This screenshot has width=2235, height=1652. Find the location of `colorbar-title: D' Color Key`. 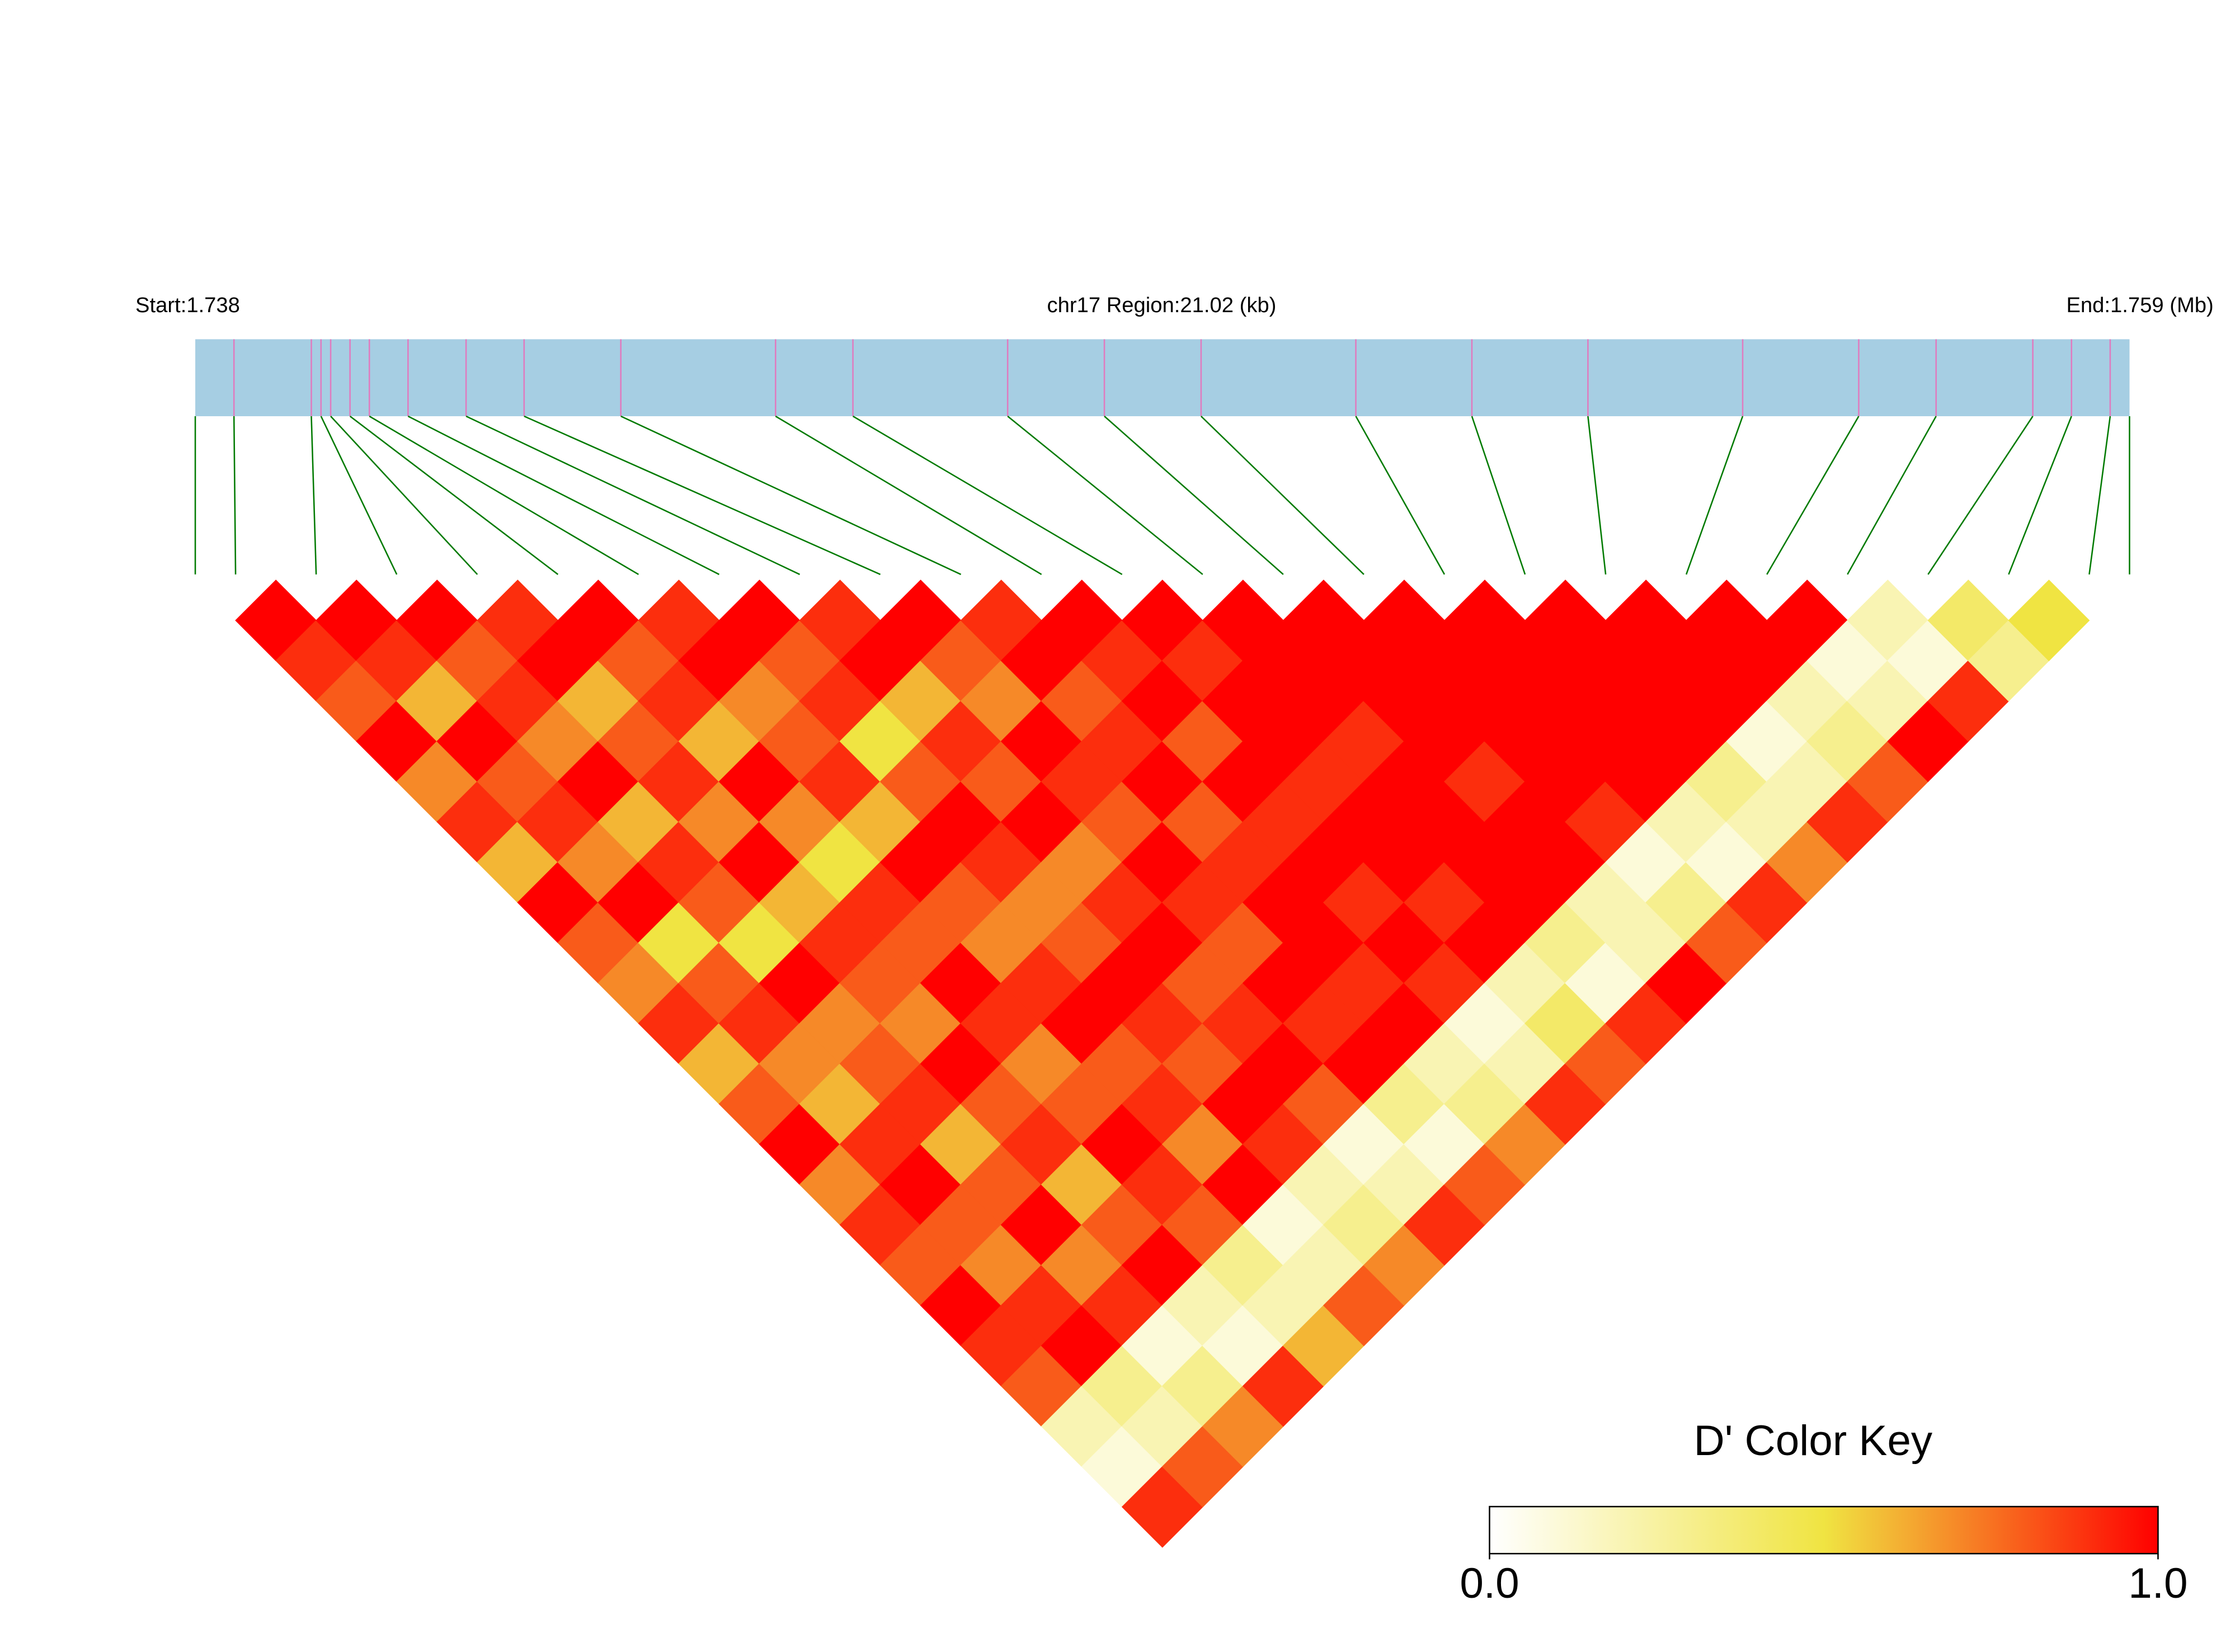

colorbar-title: D' Color Key is located at coordinates (1813, 1441).